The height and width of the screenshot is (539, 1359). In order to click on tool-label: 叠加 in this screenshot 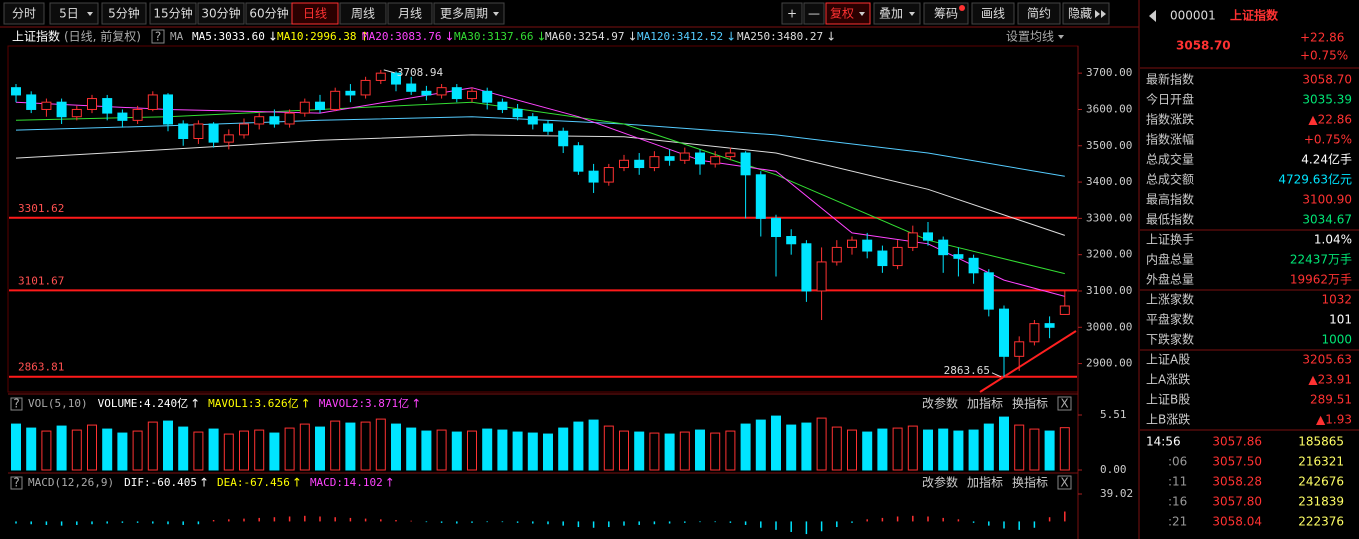, I will do `click(891, 14)`.